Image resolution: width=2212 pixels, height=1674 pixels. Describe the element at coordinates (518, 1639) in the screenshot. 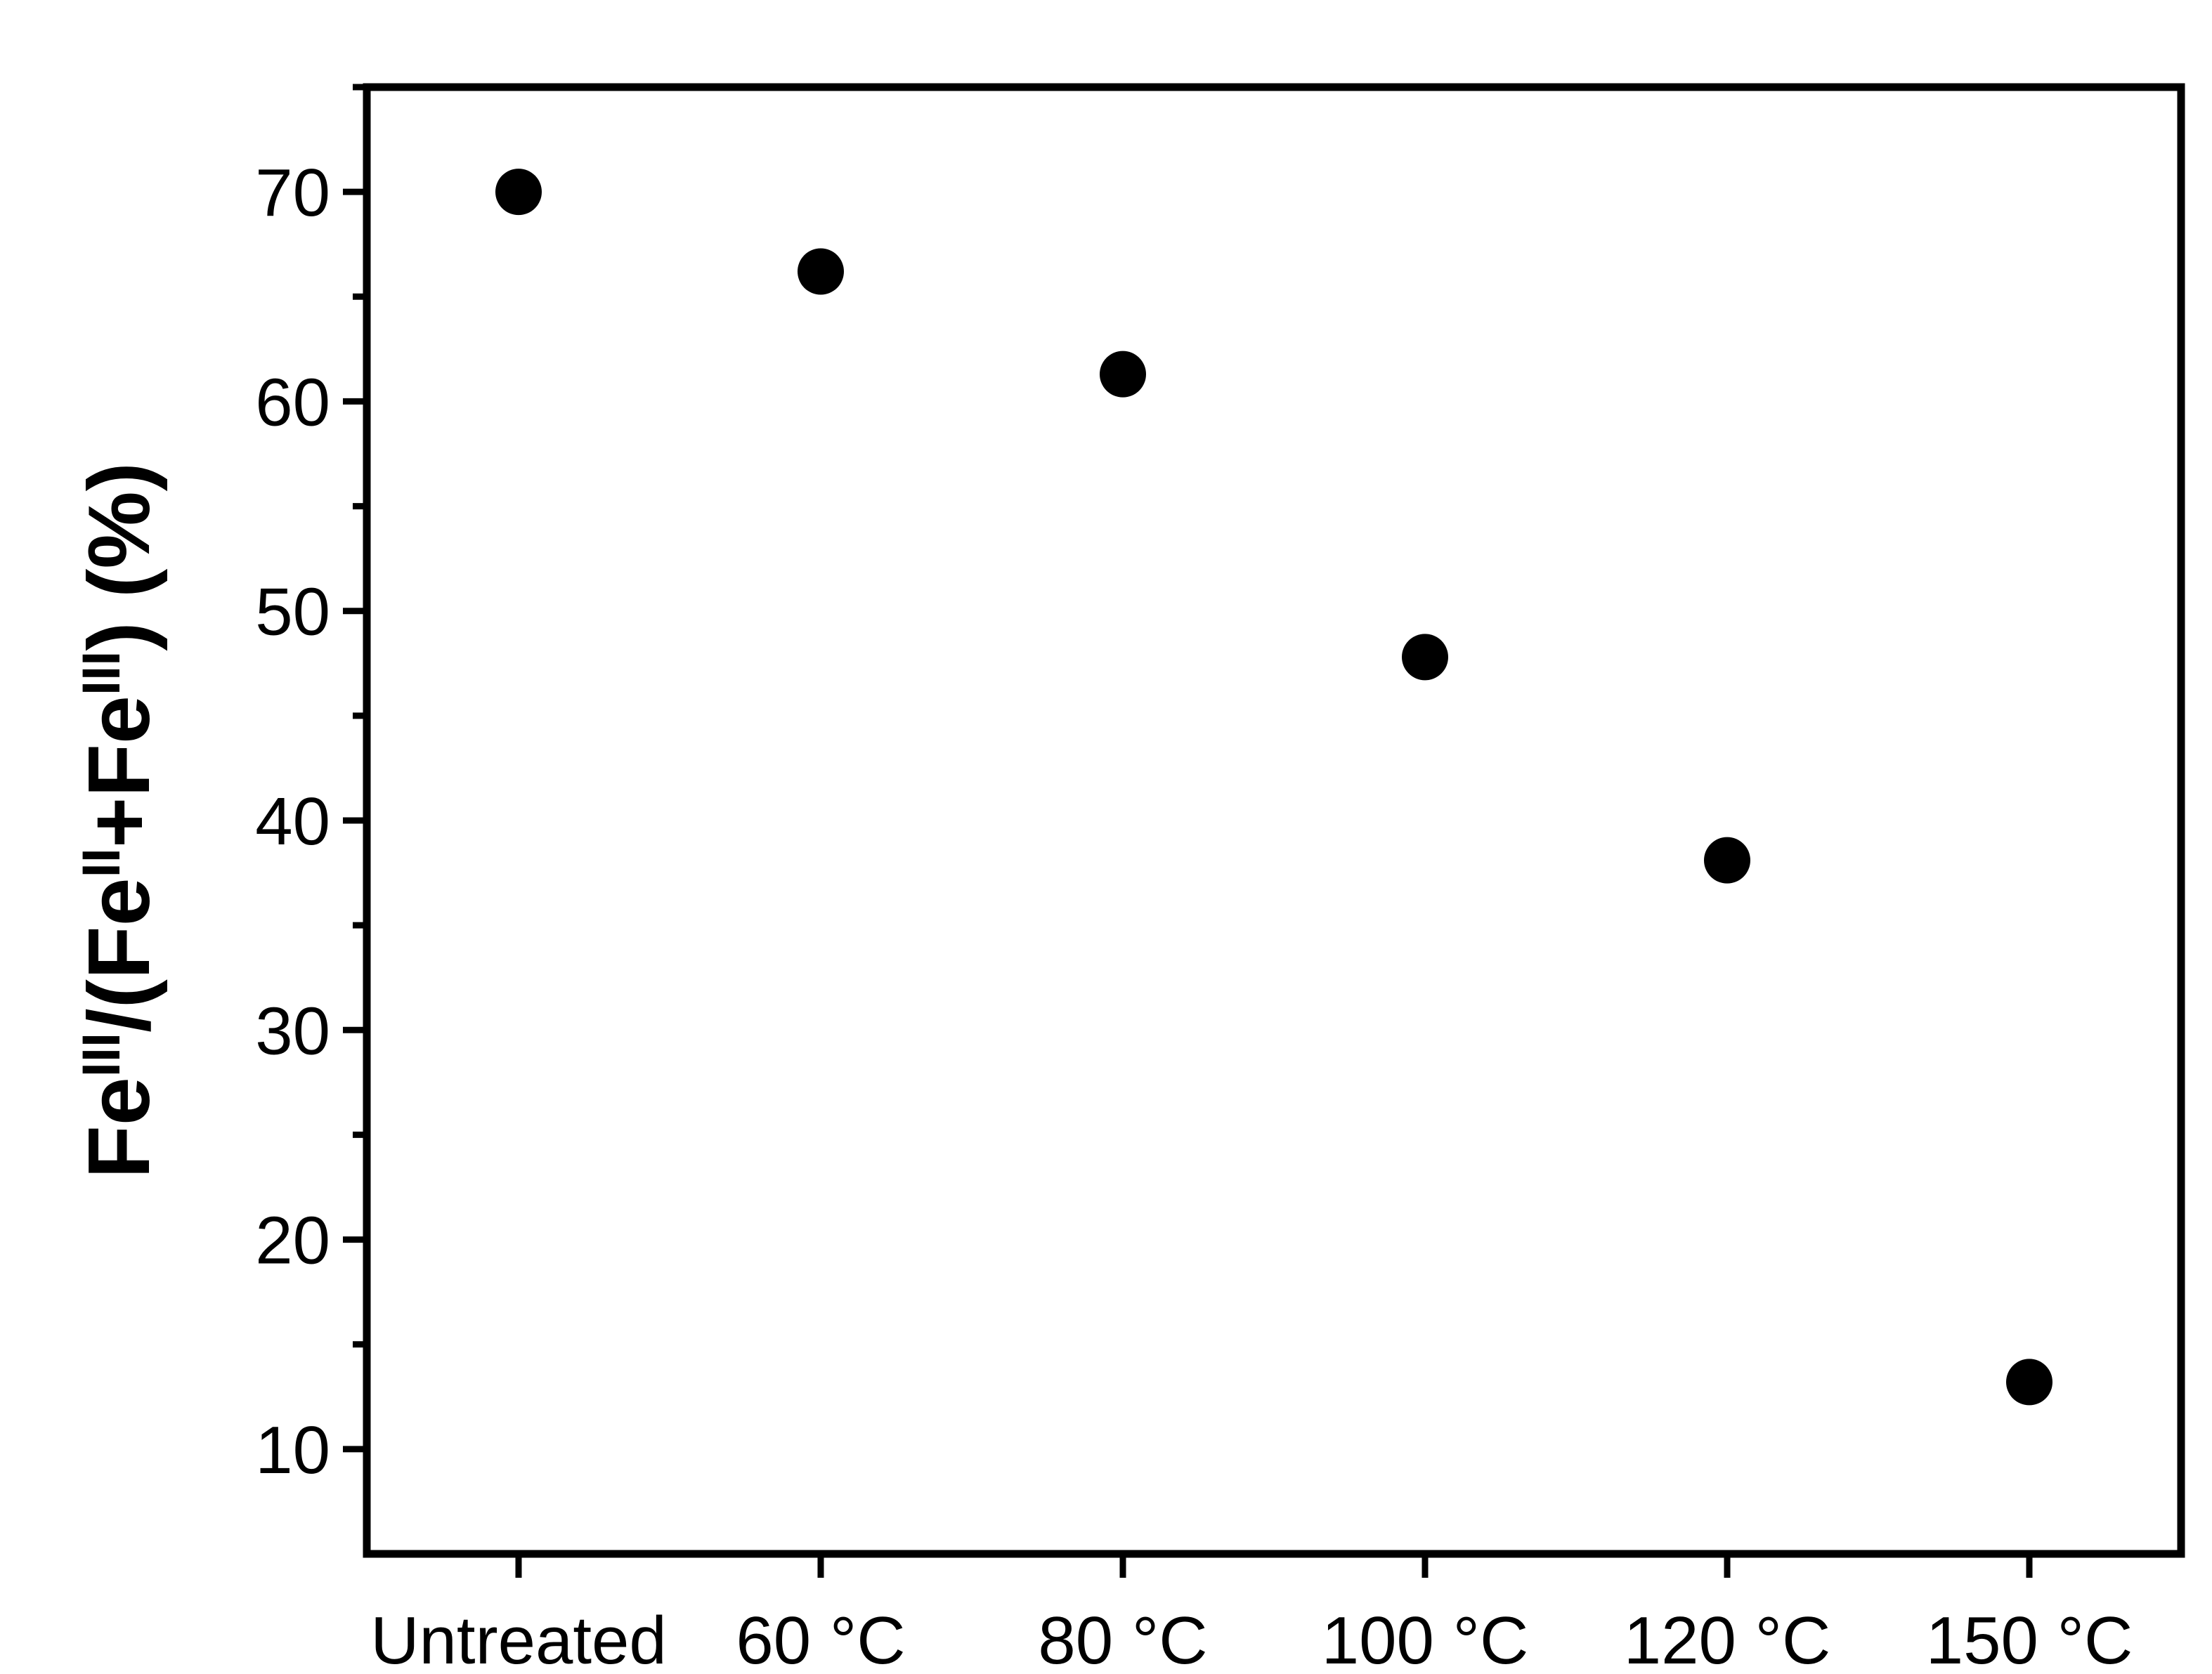

I see `x-tick-label: Untreated` at that location.